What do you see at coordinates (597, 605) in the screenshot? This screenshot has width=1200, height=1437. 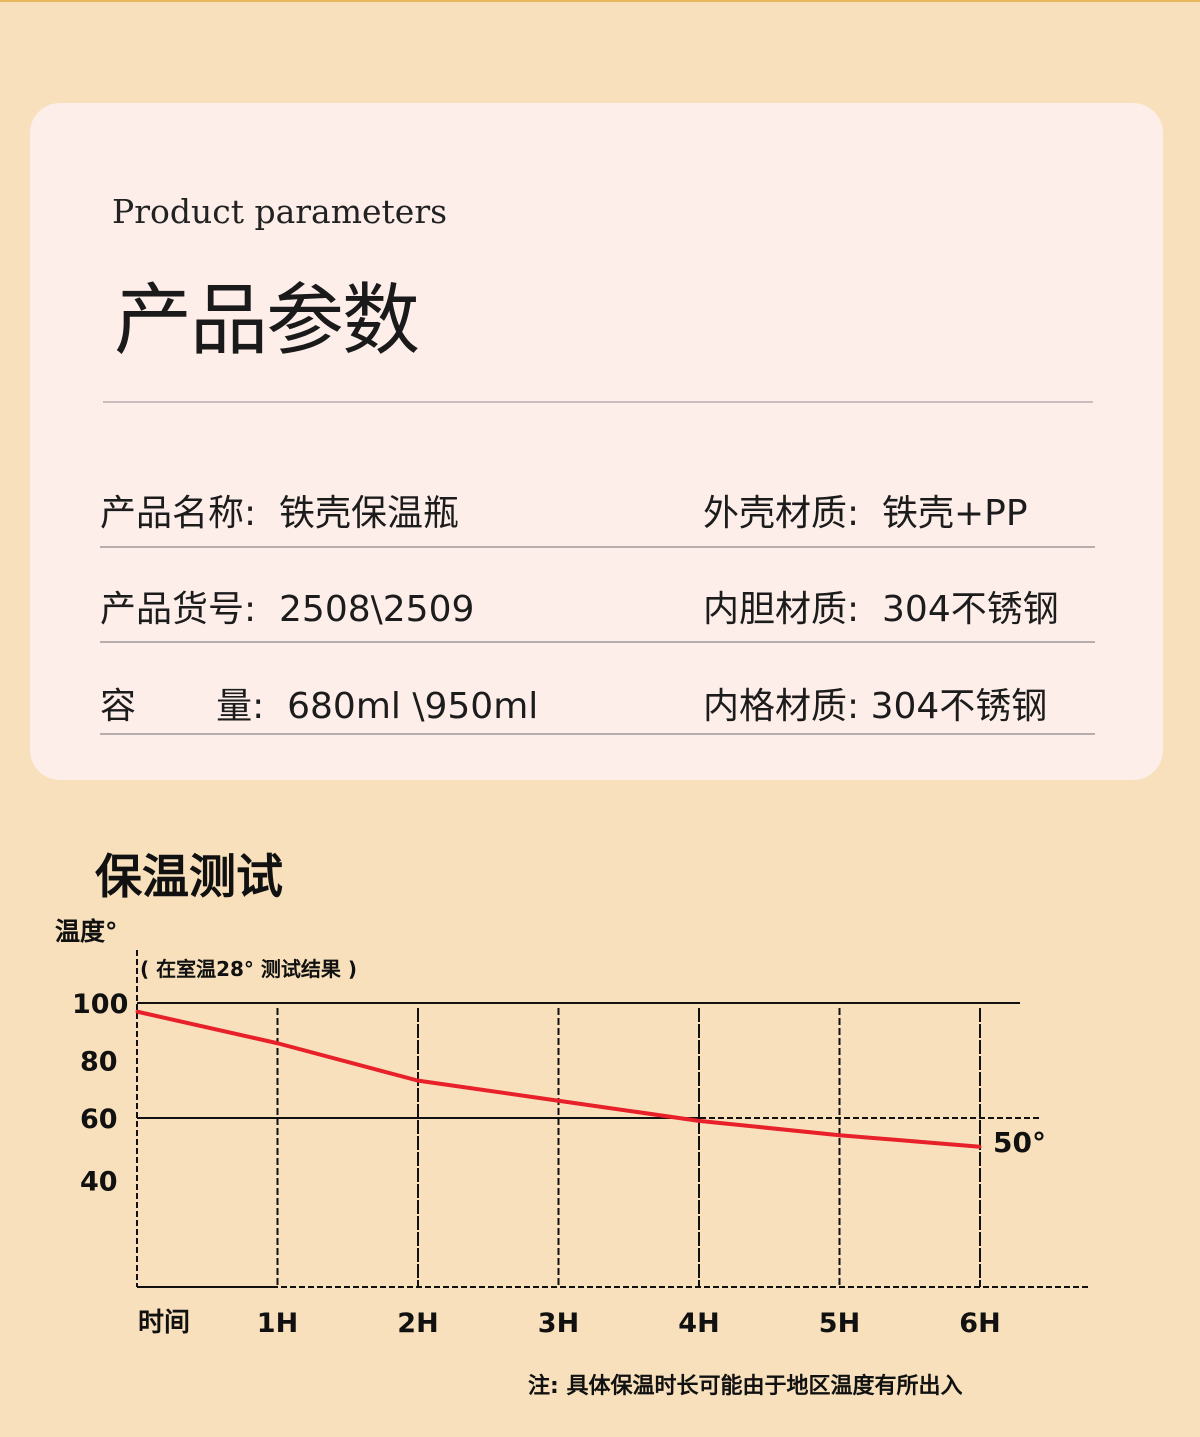 I see `param-row: 产品货号: 2508\2509 内胆材质: 304不锈钢` at bounding box center [597, 605].